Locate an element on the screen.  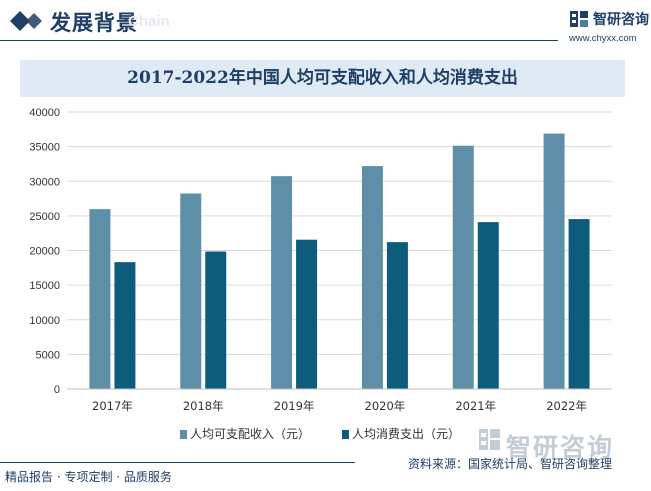
legend-swatch-income is located at coordinates (183, 434).